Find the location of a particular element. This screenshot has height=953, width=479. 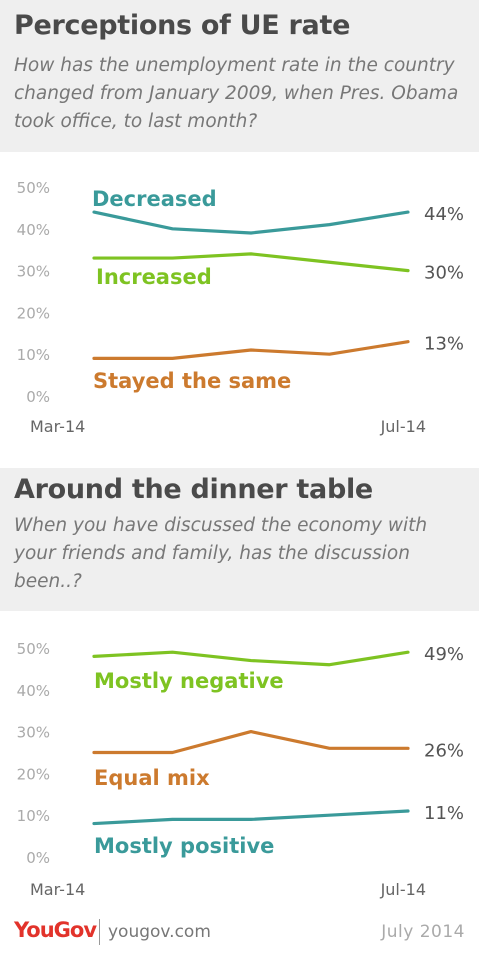

series-label: Mostly positive is located at coordinates (184, 846).